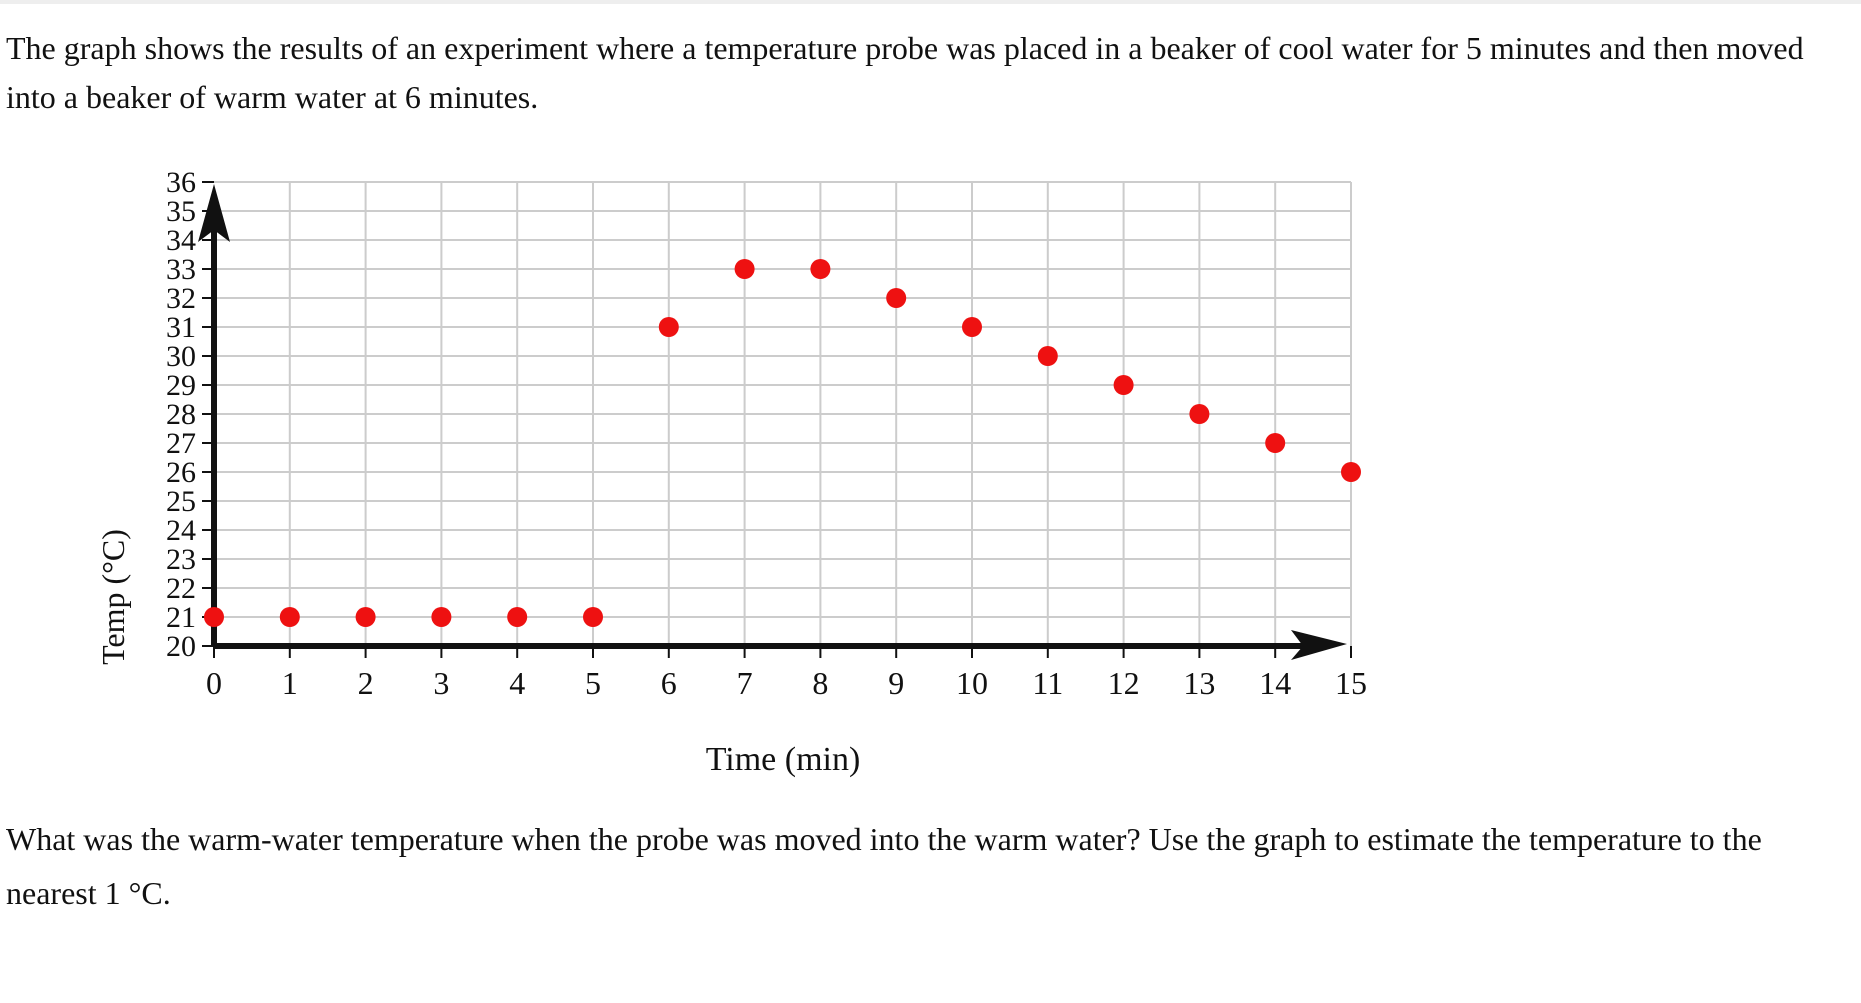 Image resolution: width=1861 pixels, height=1003 pixels. Describe the element at coordinates (181, 414) in the screenshot. I see `y-tick-label: 28` at that location.